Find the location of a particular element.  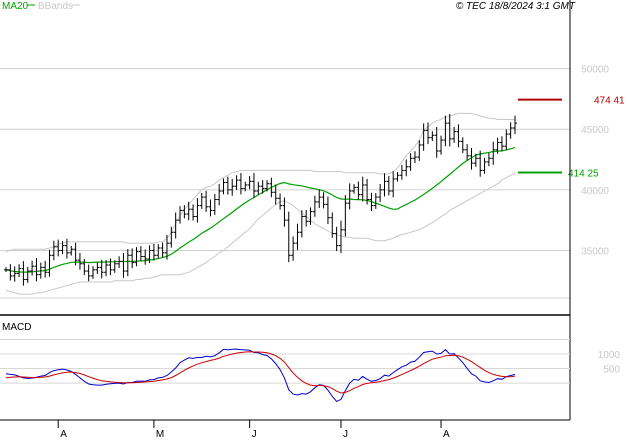

legend-bbands: BBands is located at coordinates (55, 6).